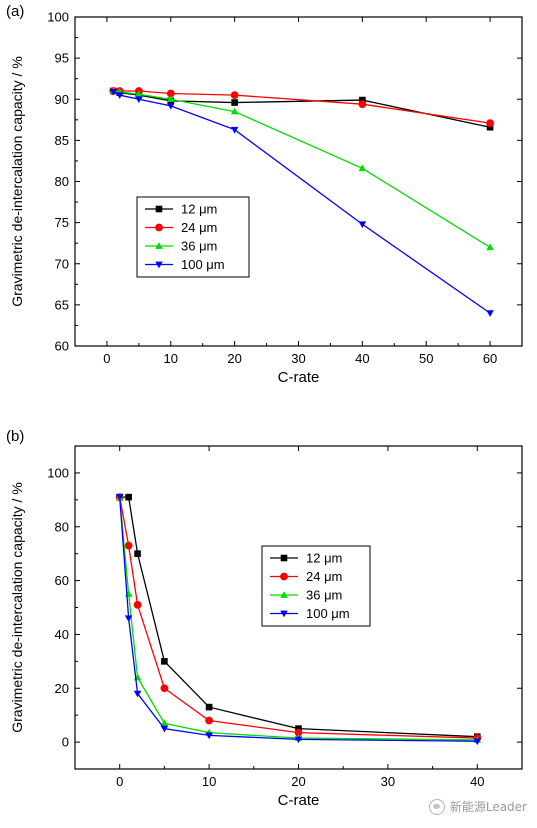  I want to click on watermark-text: 新能源Leader, so click(488, 807).